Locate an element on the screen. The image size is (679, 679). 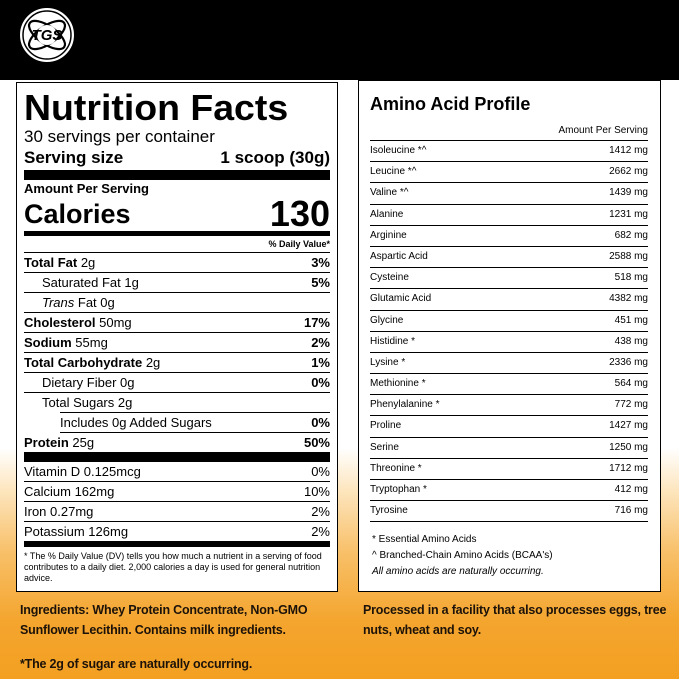
amino-row: Serine 1250 mg is located at coordinates (509, 448).